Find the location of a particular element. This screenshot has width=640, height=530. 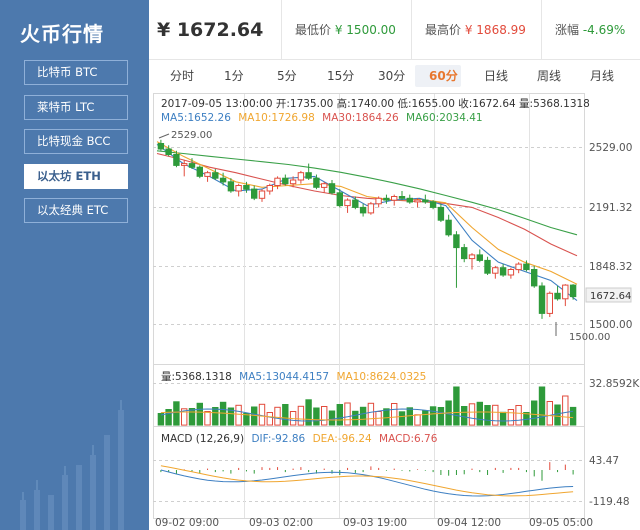

tab-60min: 60分 is located at coordinates (443, 76).